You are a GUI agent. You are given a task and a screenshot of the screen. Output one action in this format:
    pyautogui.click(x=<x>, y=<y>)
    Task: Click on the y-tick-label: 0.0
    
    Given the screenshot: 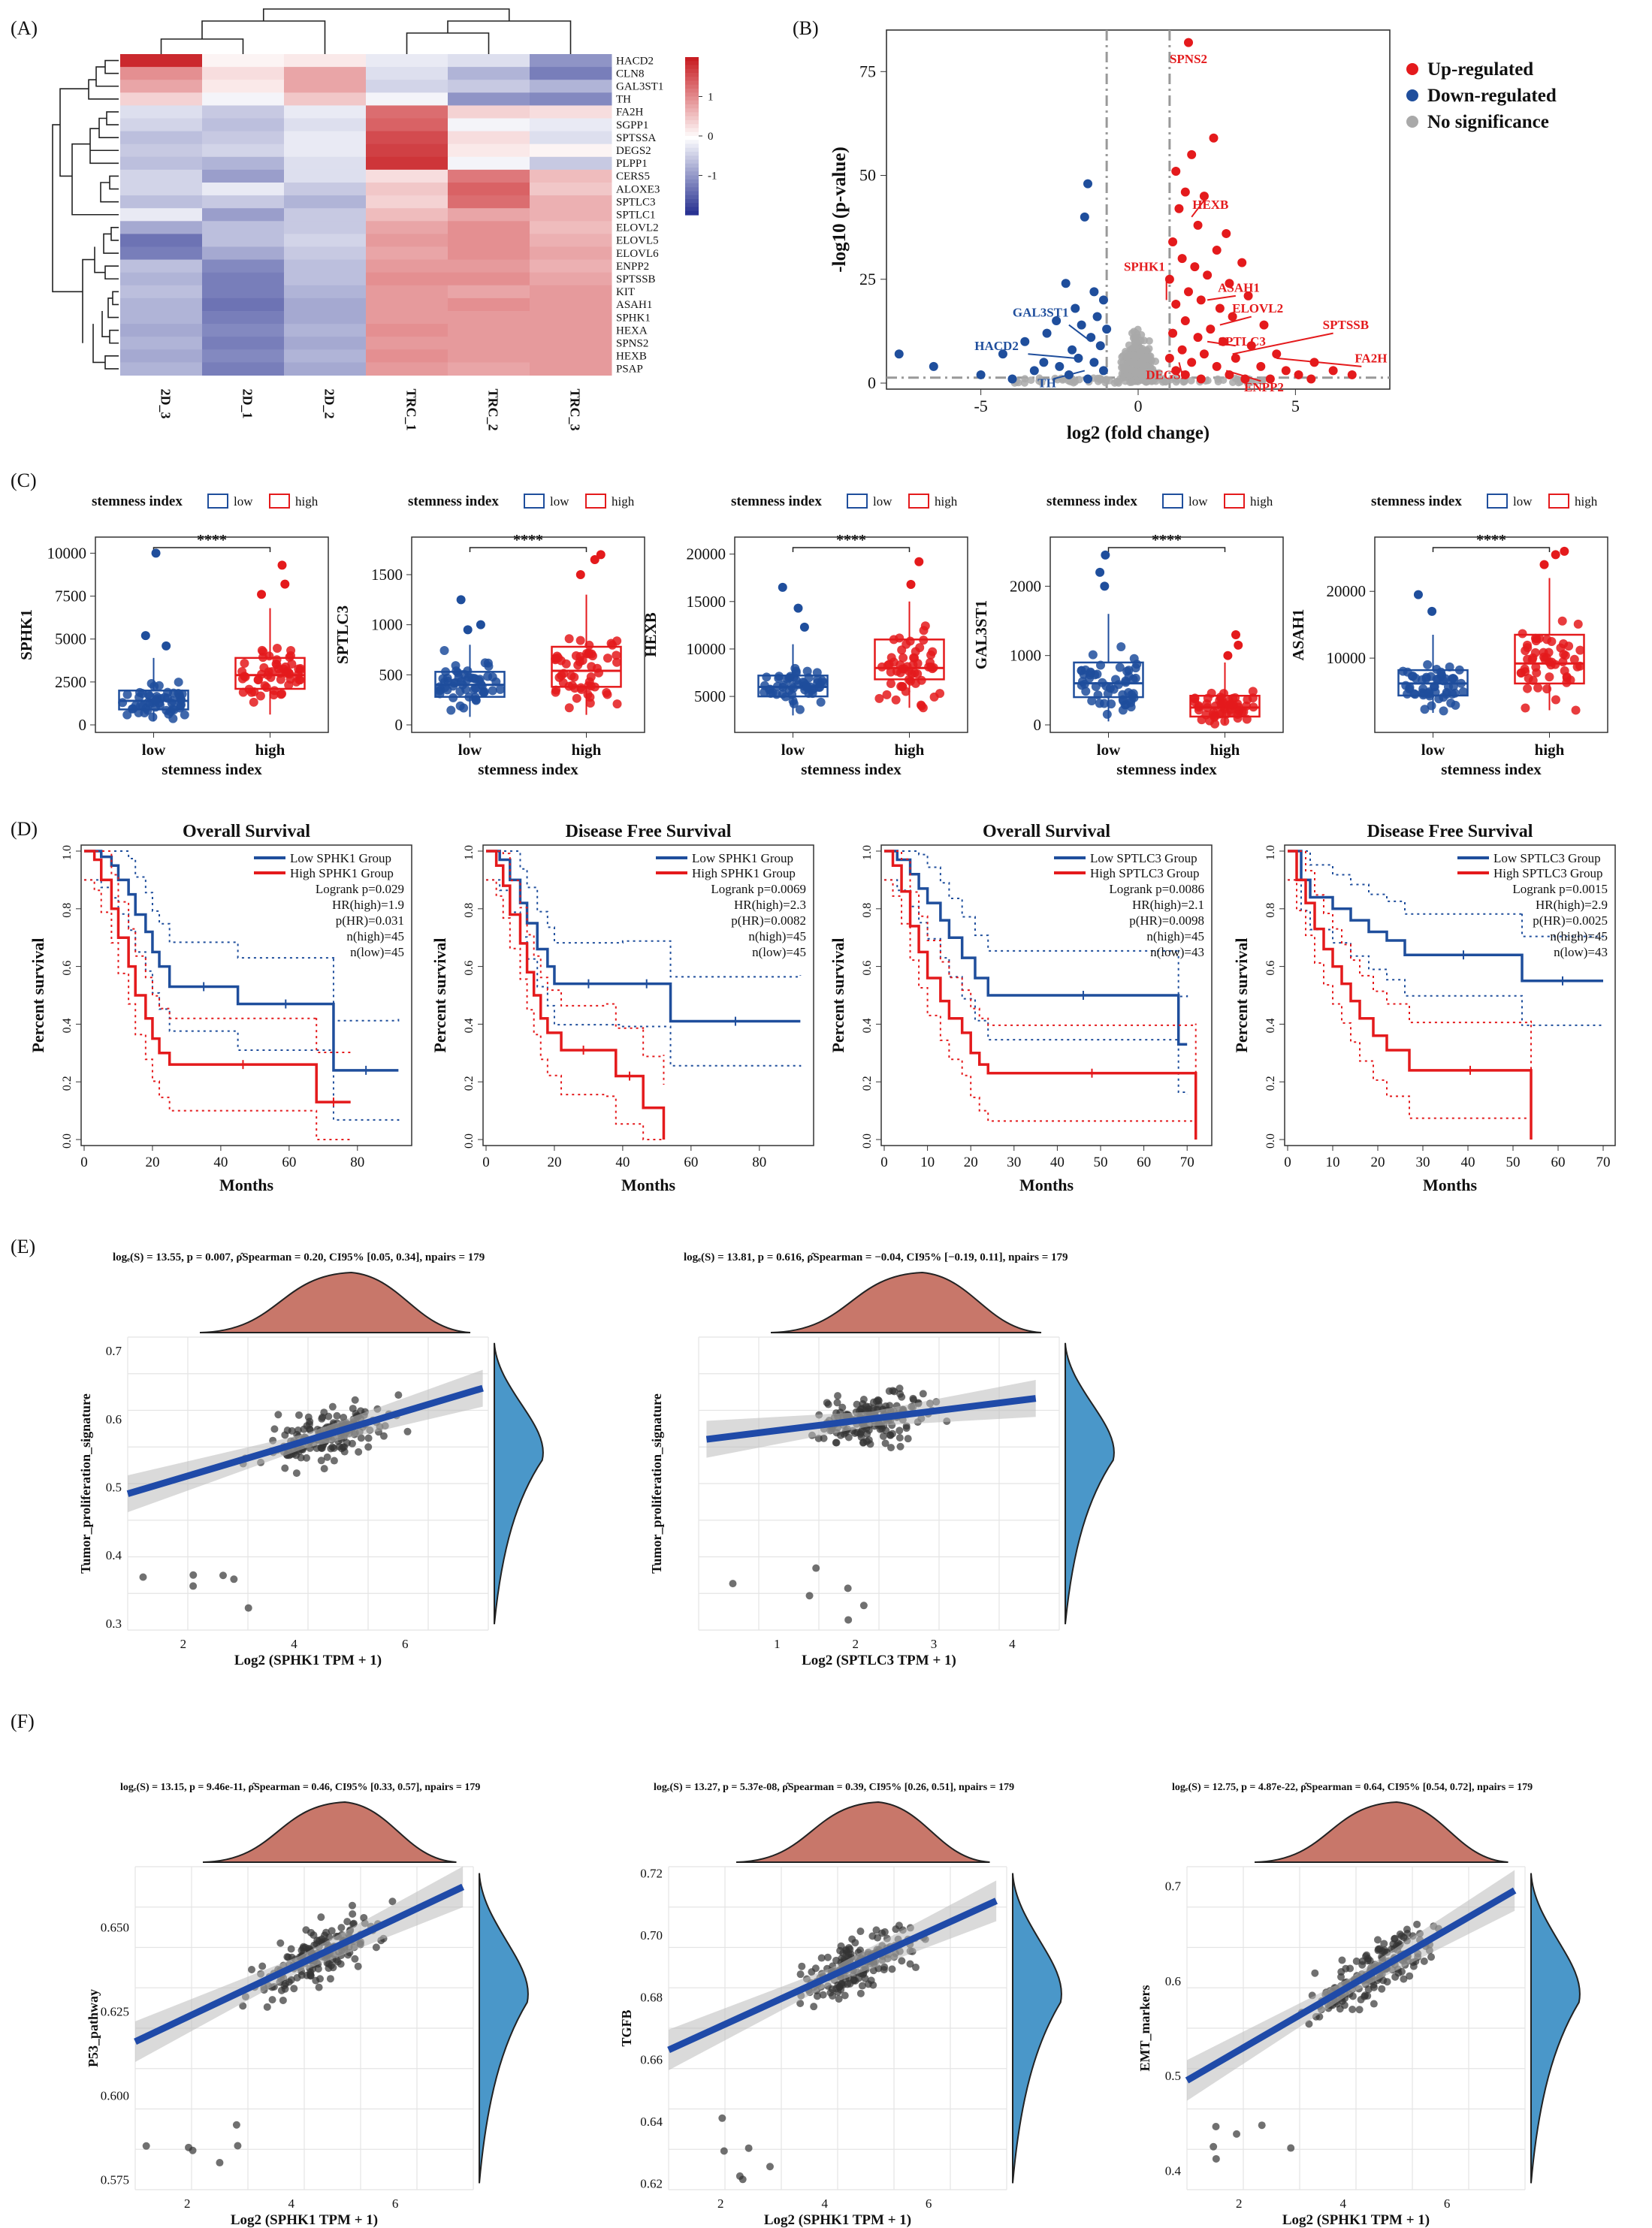 What is the action you would take?
    pyautogui.click(x=470, y=1141)
    